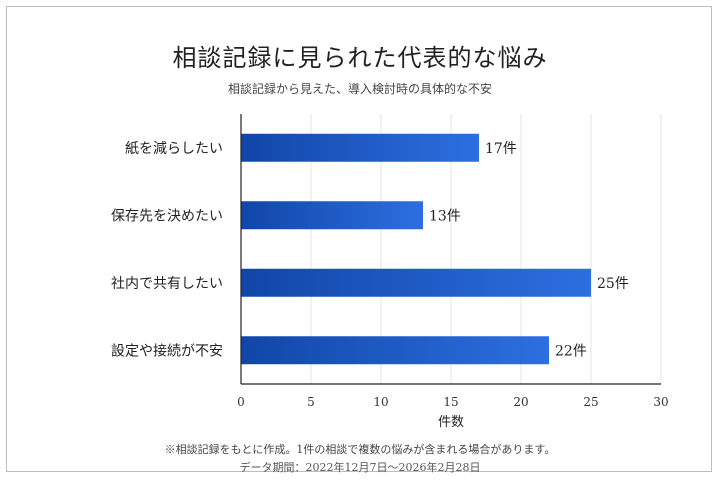 Image resolution: width=720 pixels, height=480 pixels. What do you see at coordinates (590, 402) in the screenshot?
I see `x-tick-label-25: 25` at bounding box center [590, 402].